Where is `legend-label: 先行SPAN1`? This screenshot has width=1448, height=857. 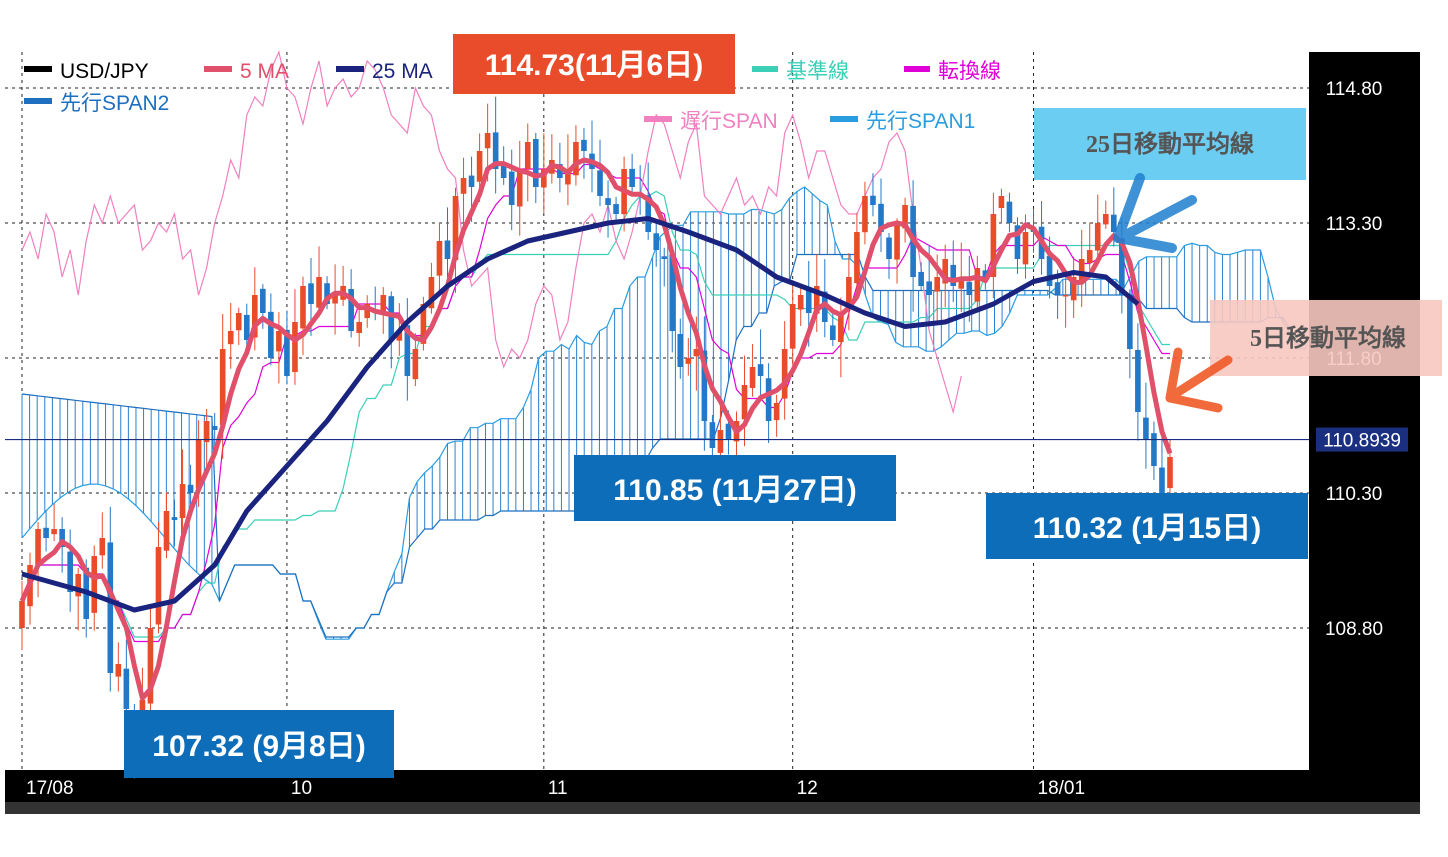
legend-label: 先行SPAN1 is located at coordinates (920, 121).